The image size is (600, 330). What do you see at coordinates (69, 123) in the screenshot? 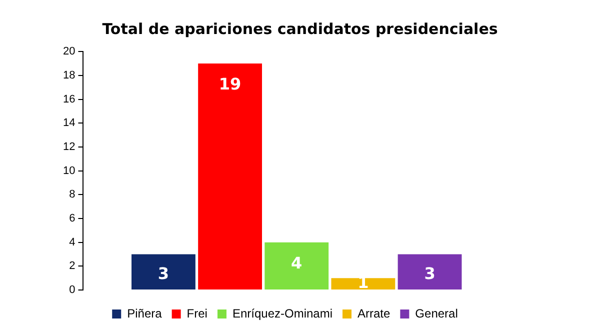
I see `y-tick-label: 14` at bounding box center [69, 123].